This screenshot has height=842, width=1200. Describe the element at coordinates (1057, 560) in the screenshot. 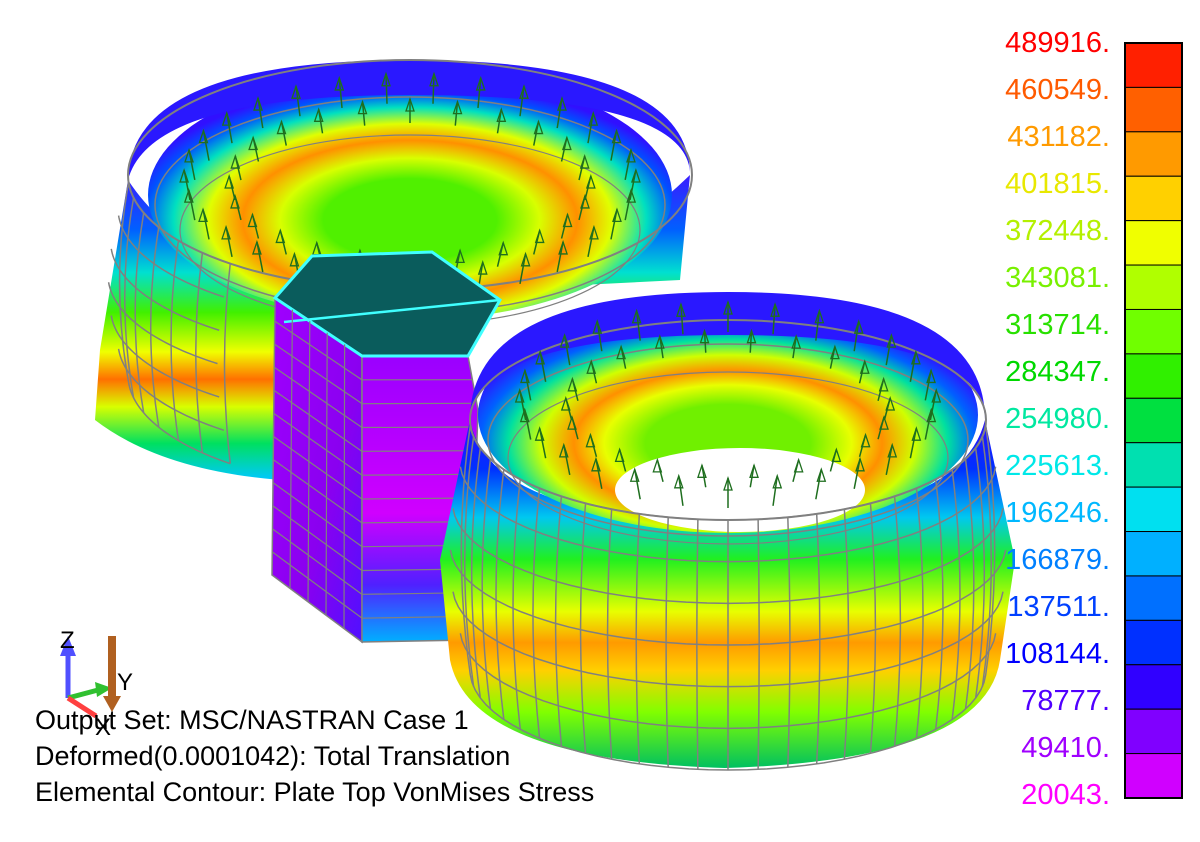

I see `legend-label: 166879.` at that location.